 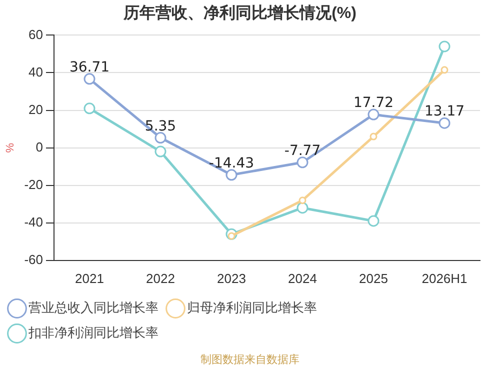 I want to click on y-tick-label: 20, so click(x=35, y=109).